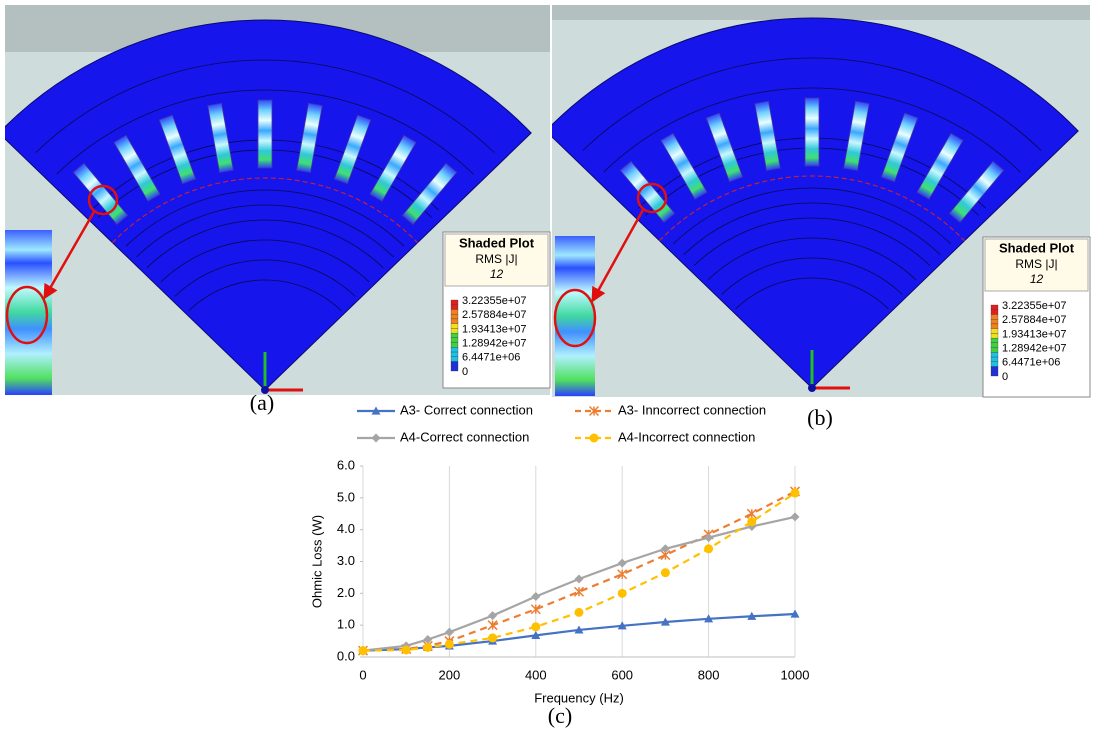  What do you see at coordinates (686, 436) in the screenshot?
I see `legend-label: A4-Incorrect connection` at bounding box center [686, 436].